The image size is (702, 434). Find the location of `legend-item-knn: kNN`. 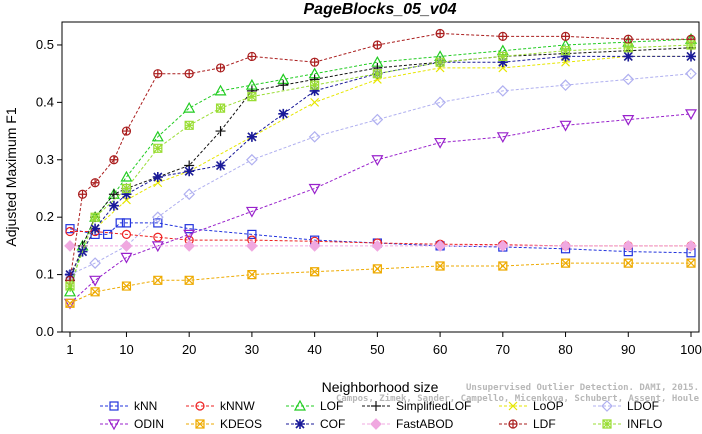

legend-item-knn: kNN is located at coordinates (128, 406).